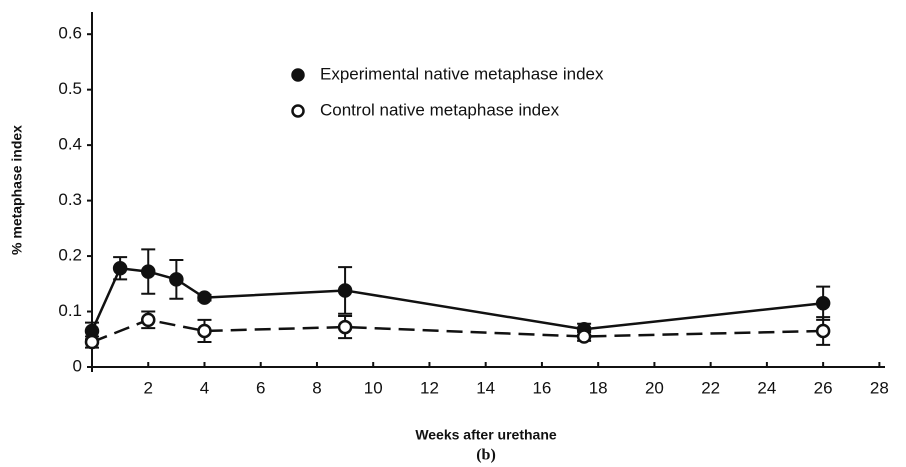 Image resolution: width=906 pixels, height=467 pixels. Describe the element at coordinates (457, 331) in the screenshot. I see `series-line` at that location.